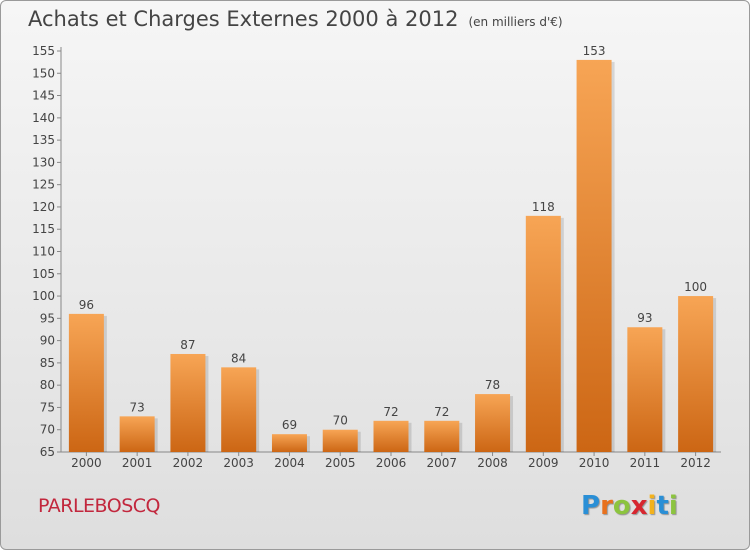 This screenshot has width=750, height=550. I want to click on data-label: 93, so click(644, 318).